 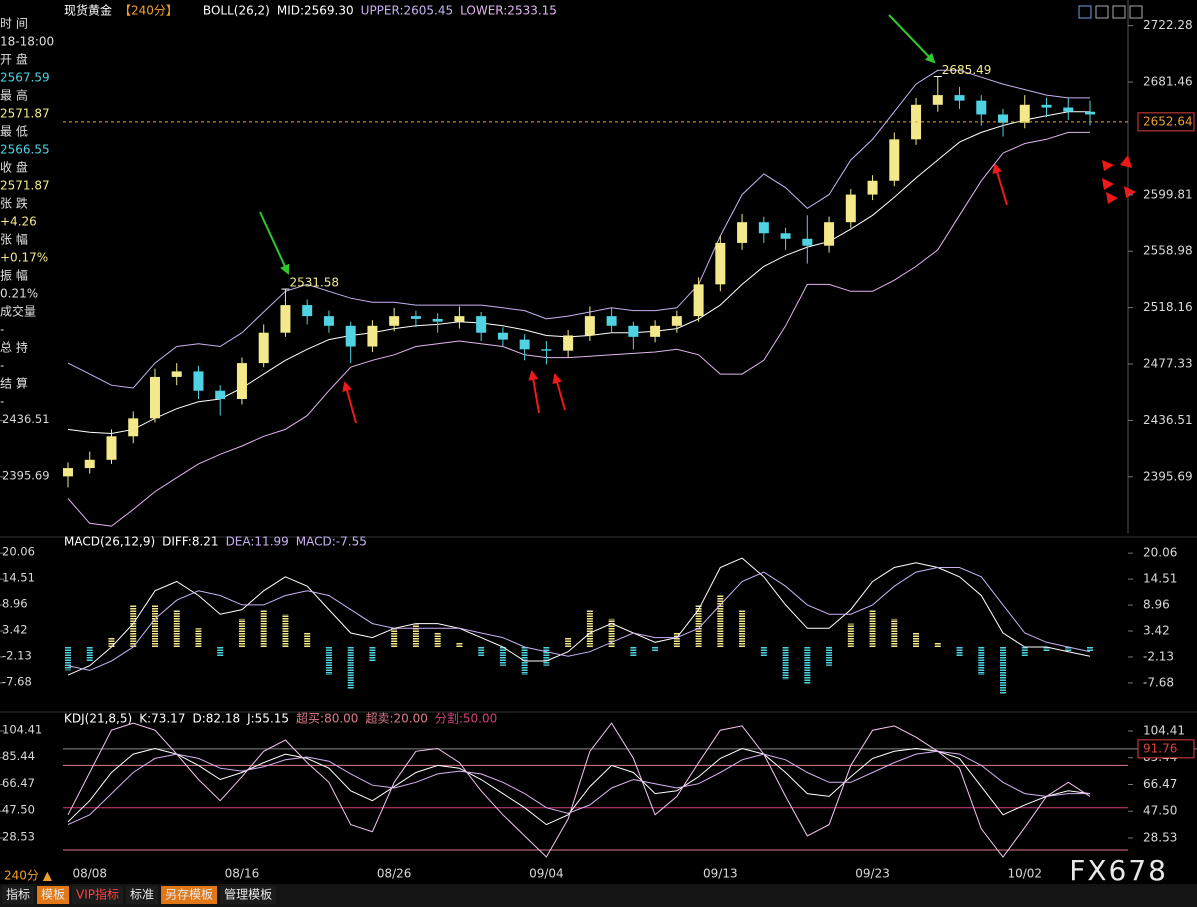 What do you see at coordinates (14, 203) in the screenshot?
I see `info-label: 张 跌` at bounding box center [14, 203].